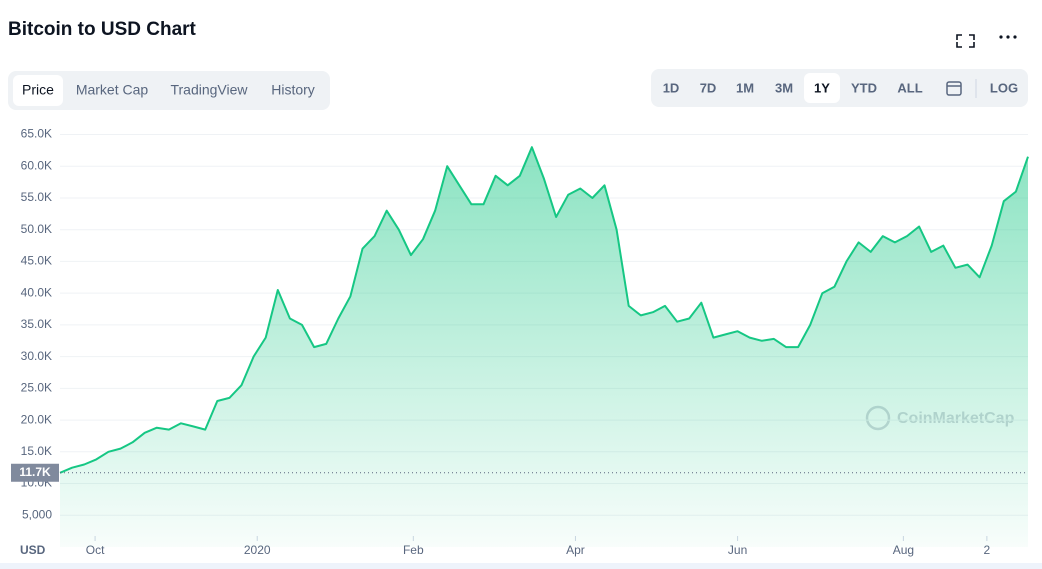 Image resolution: width=1042 pixels, height=569 pixels. What do you see at coordinates (36, 451) in the screenshot?
I see `y-tick-label: 15.0K` at bounding box center [36, 451].